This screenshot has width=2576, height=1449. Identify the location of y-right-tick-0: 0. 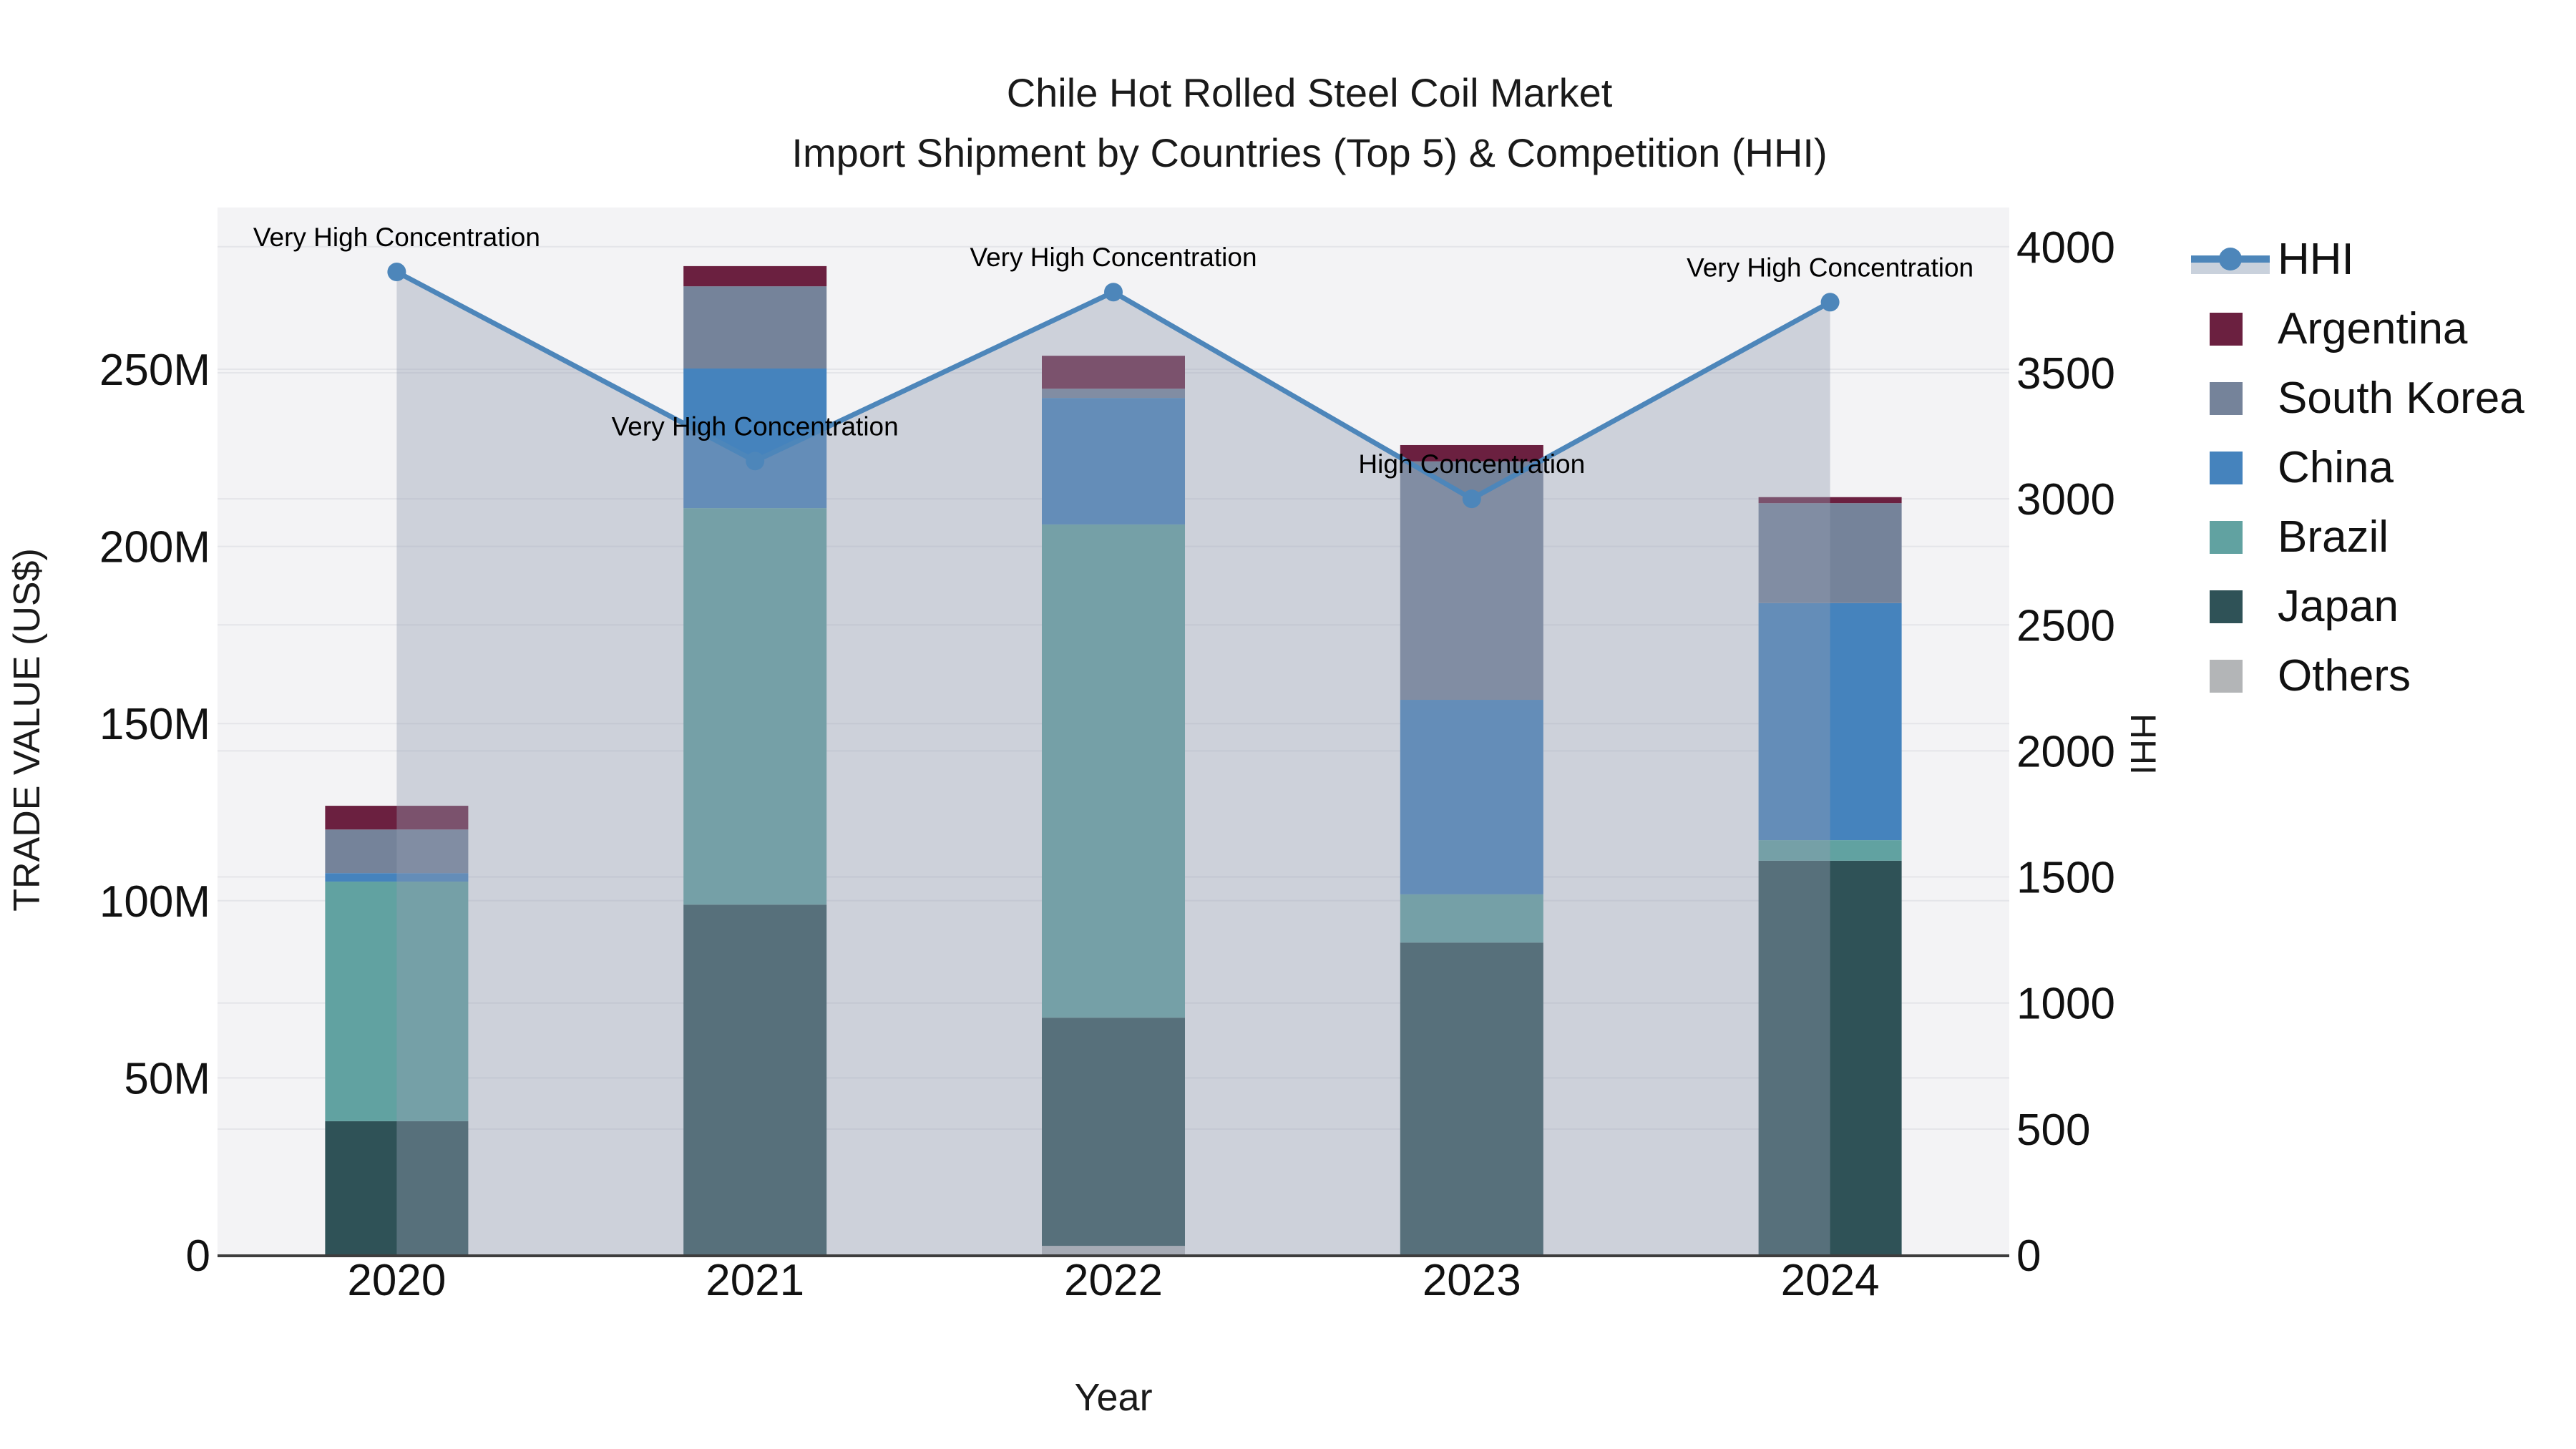
(2028, 1256).